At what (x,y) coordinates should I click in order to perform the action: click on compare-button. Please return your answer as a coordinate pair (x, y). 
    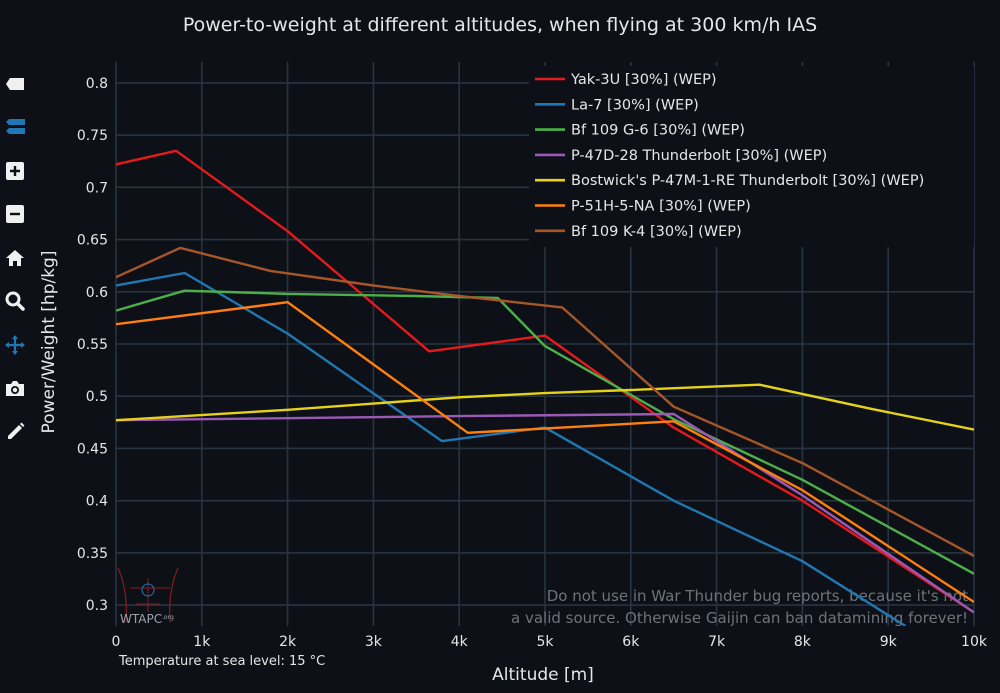
    Looking at the image, I should click on (15, 128).